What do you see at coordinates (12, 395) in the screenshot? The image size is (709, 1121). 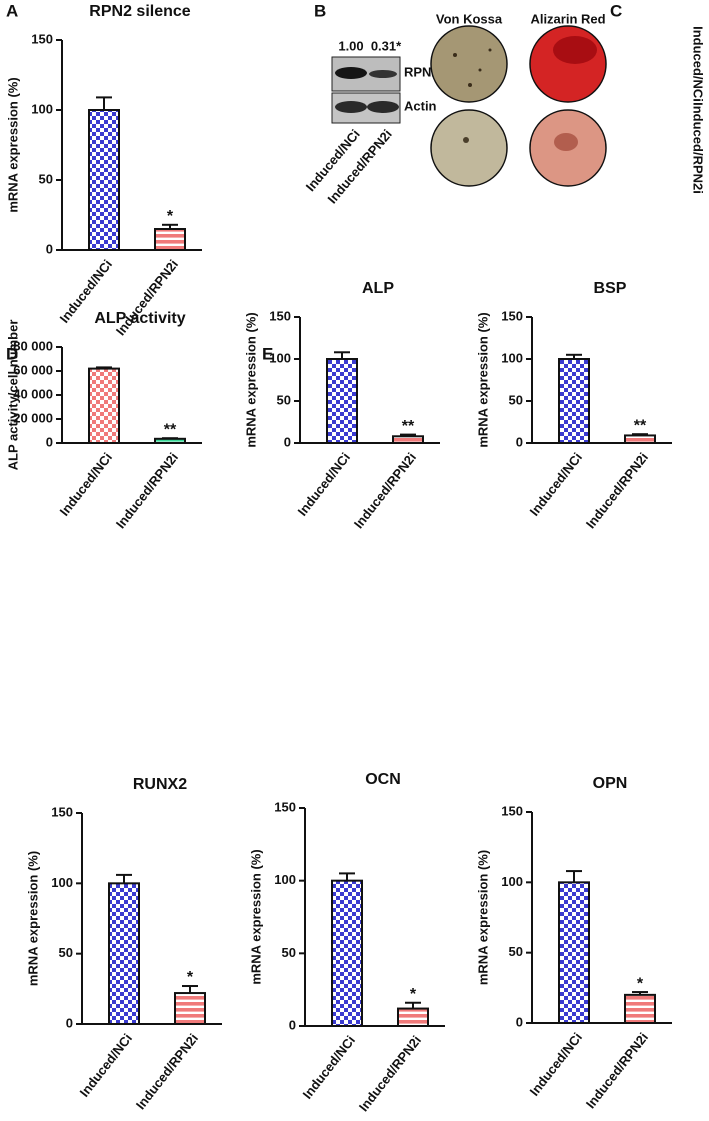 I see `y-axis-label: ALP activity/cell number` at bounding box center [12, 395].